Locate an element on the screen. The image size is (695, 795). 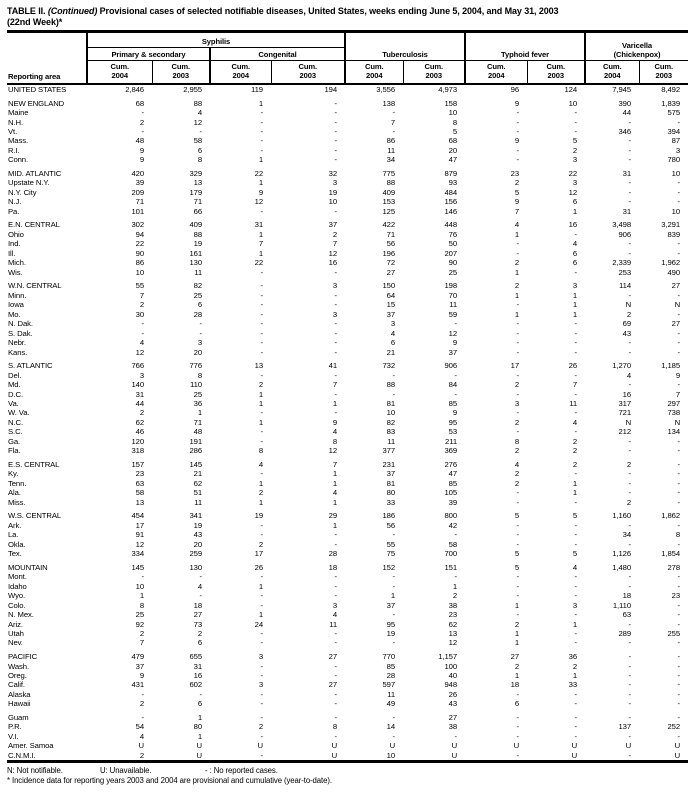
table-row: N.C. 62 71 1 9 82 95 2 4 N N is located at coordinates (347, 422).